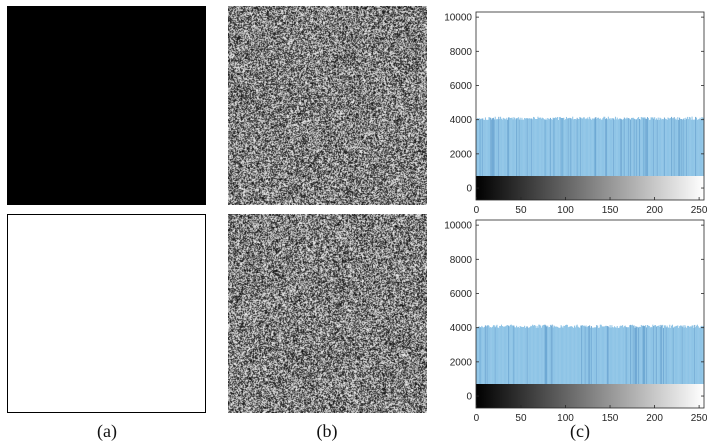 This screenshot has height=446, width=721. What do you see at coordinates (521, 418) in the screenshot?
I see `x-tick-label: 50` at bounding box center [521, 418].